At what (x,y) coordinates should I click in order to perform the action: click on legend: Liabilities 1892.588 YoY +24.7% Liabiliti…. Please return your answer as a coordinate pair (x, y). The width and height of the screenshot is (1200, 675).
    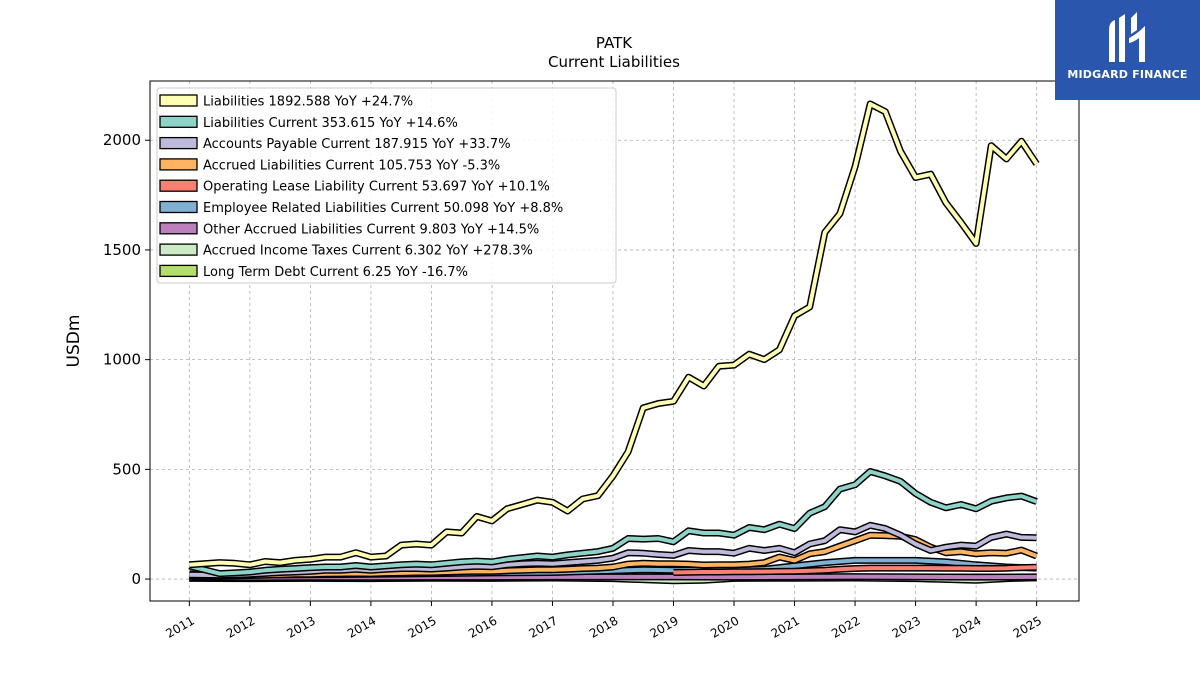
    Looking at the image, I should click on (386, 185).